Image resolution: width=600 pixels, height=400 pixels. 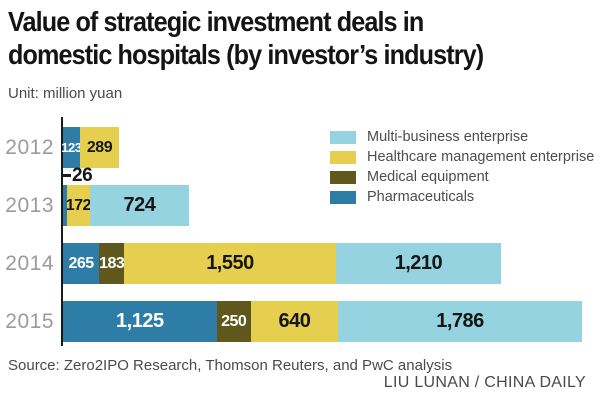 I want to click on bar-value-label: 123, so click(x=71, y=147).